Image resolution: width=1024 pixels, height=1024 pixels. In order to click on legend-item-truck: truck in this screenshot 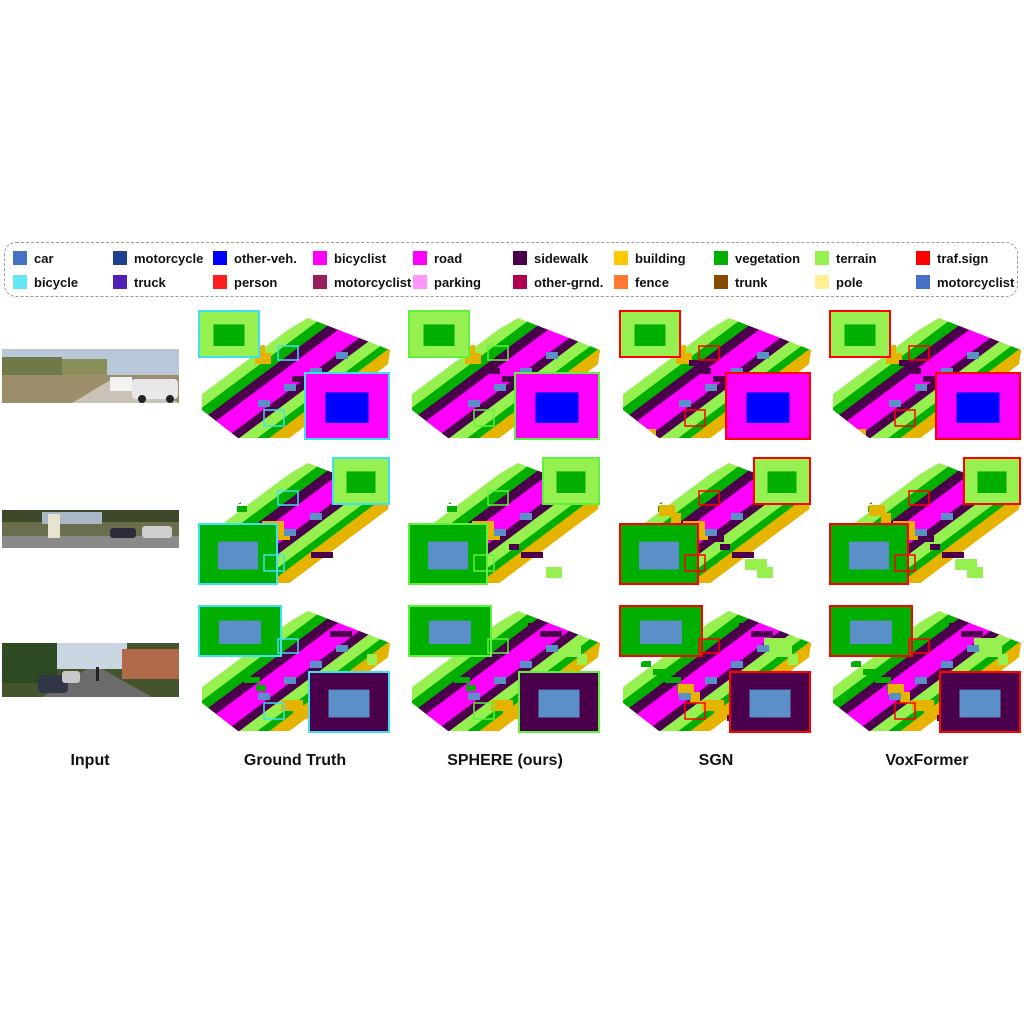, I will do `click(139, 282)`.